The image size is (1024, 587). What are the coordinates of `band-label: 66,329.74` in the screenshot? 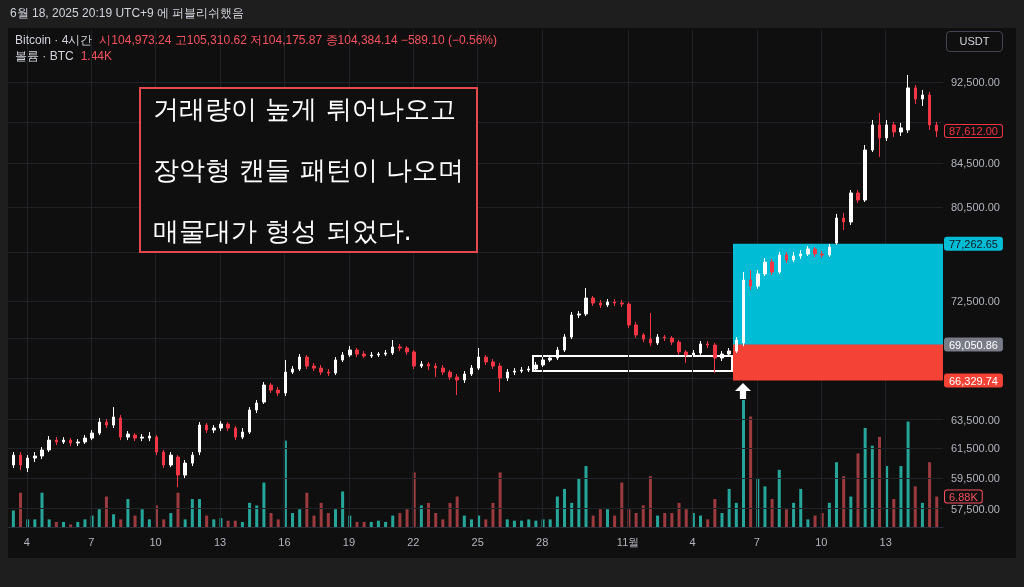 It's located at (973, 380).